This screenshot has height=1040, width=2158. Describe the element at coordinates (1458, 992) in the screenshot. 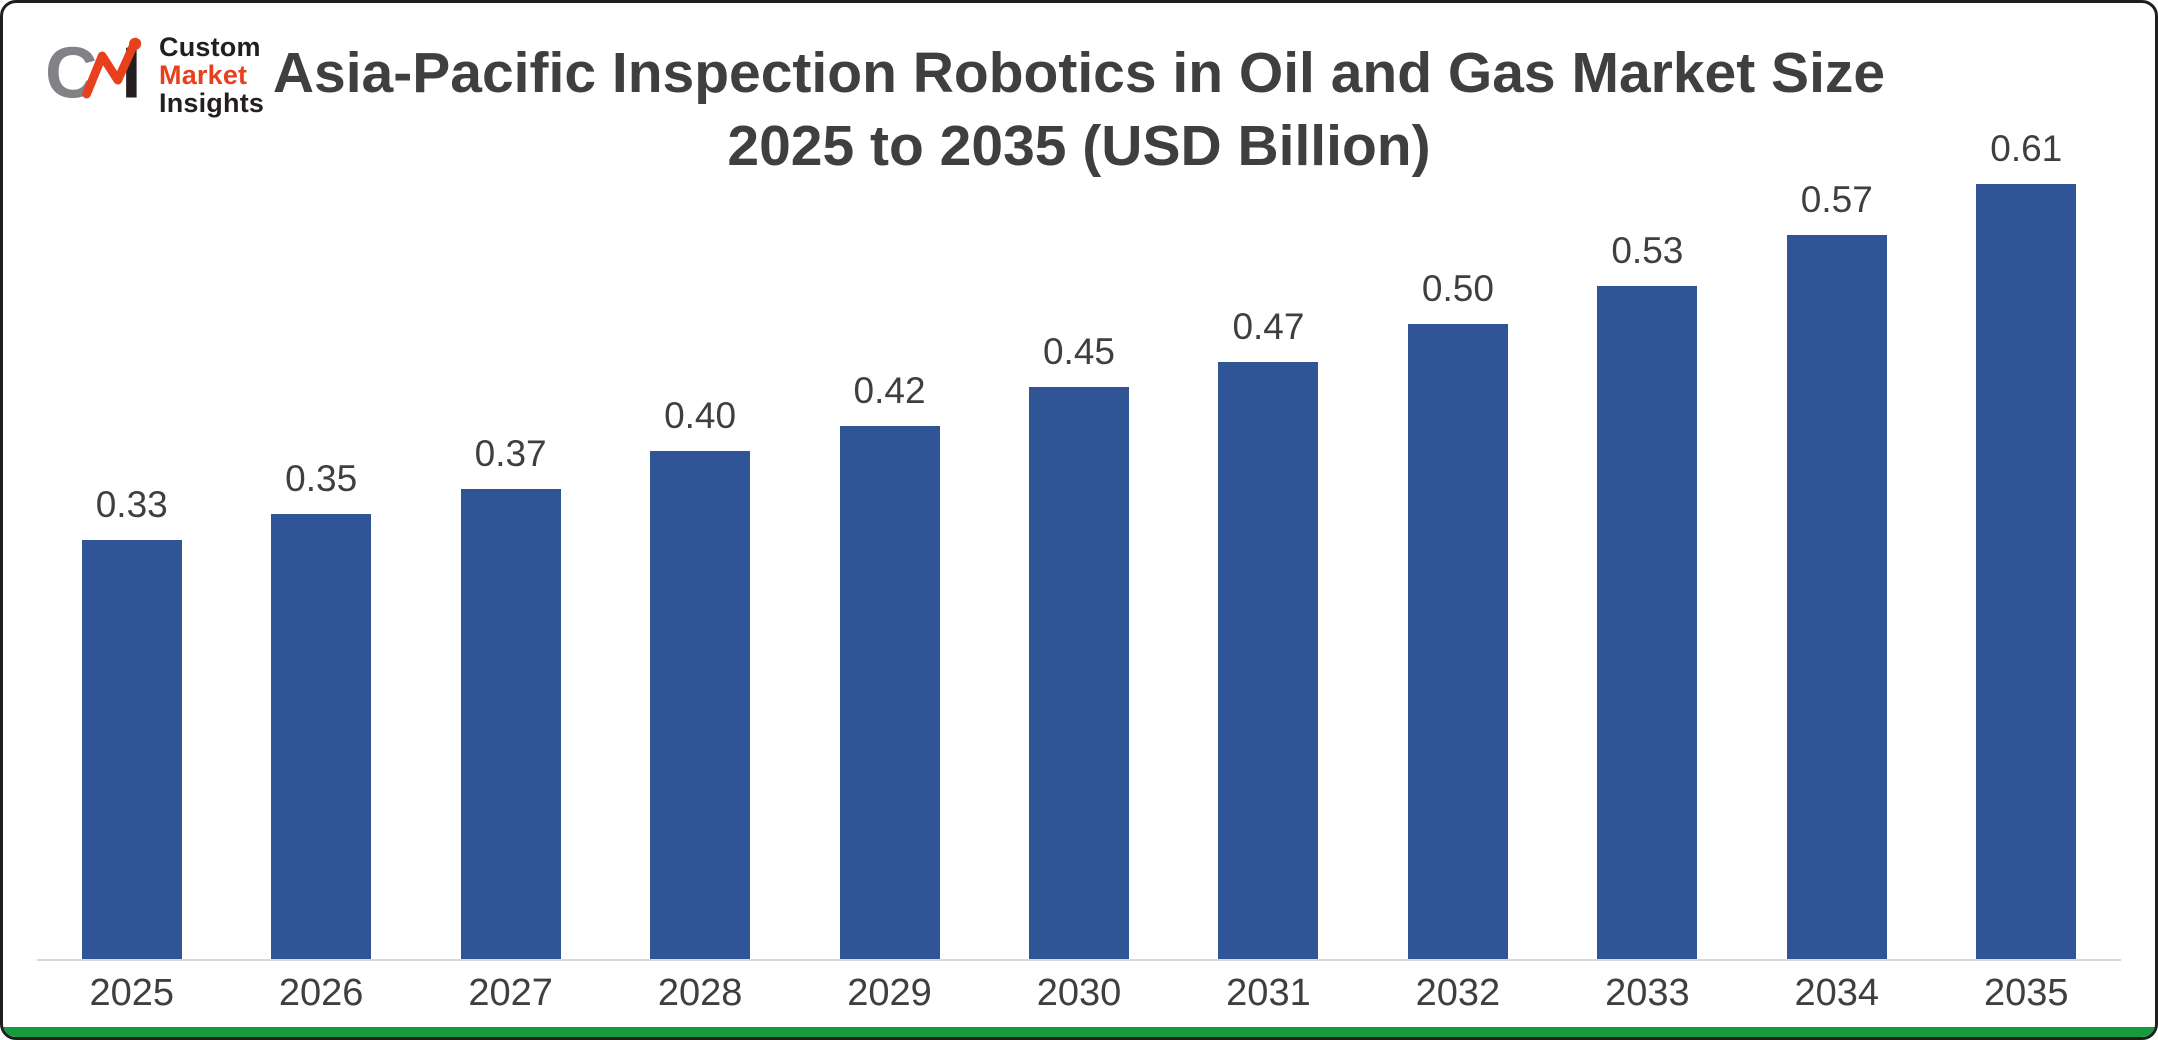

I see `x-tick-label: 2032` at that location.